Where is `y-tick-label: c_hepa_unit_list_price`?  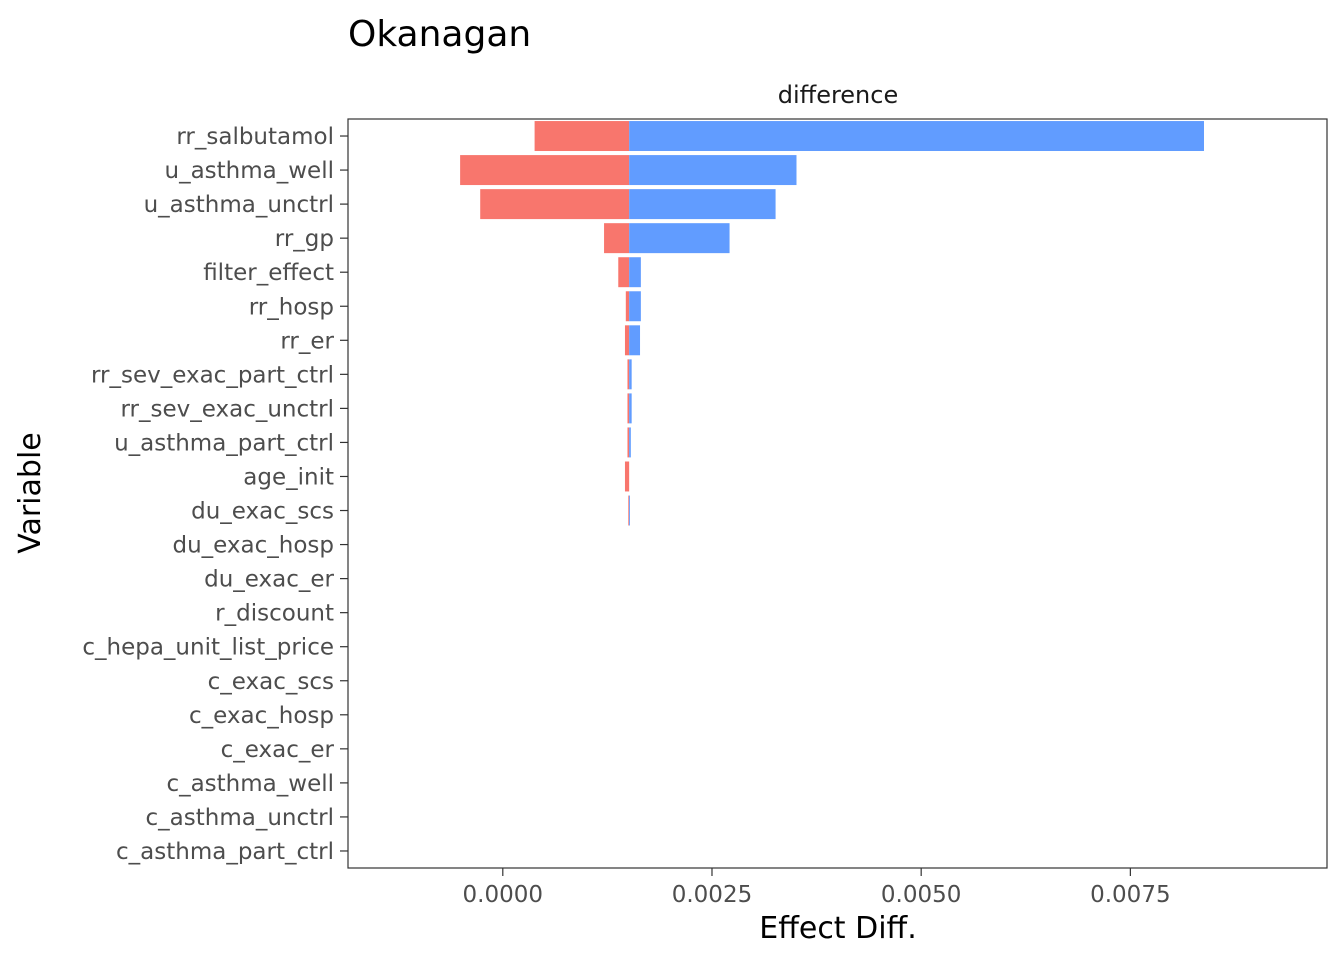 y-tick-label: c_hepa_unit_list_price is located at coordinates (208, 648).